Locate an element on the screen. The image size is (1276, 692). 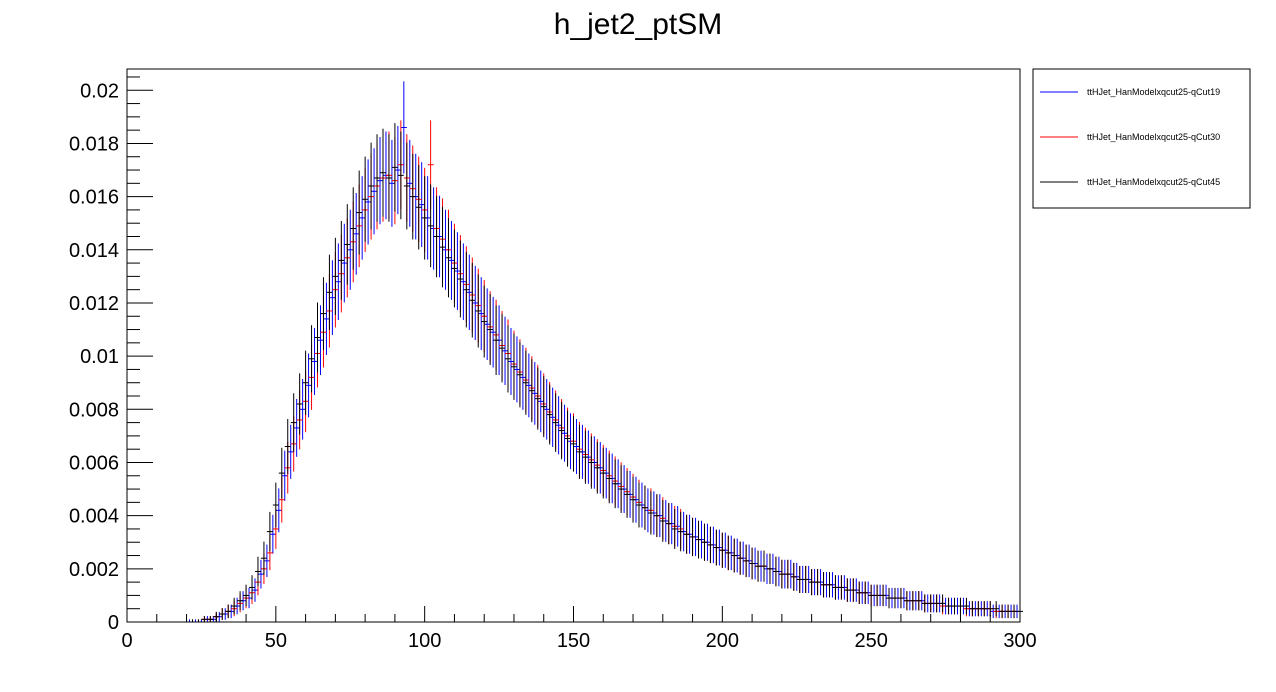
x-tick-label: 250 is located at coordinates (870, 641).